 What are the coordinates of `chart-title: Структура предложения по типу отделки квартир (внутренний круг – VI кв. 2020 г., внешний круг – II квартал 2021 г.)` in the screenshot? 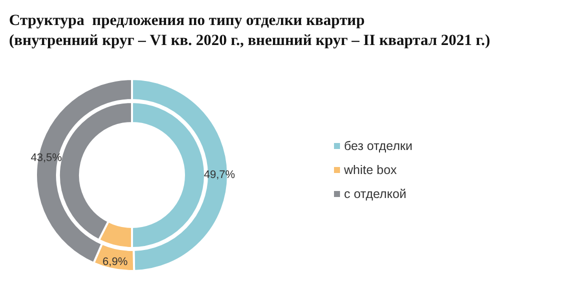 It's located at (249, 30).